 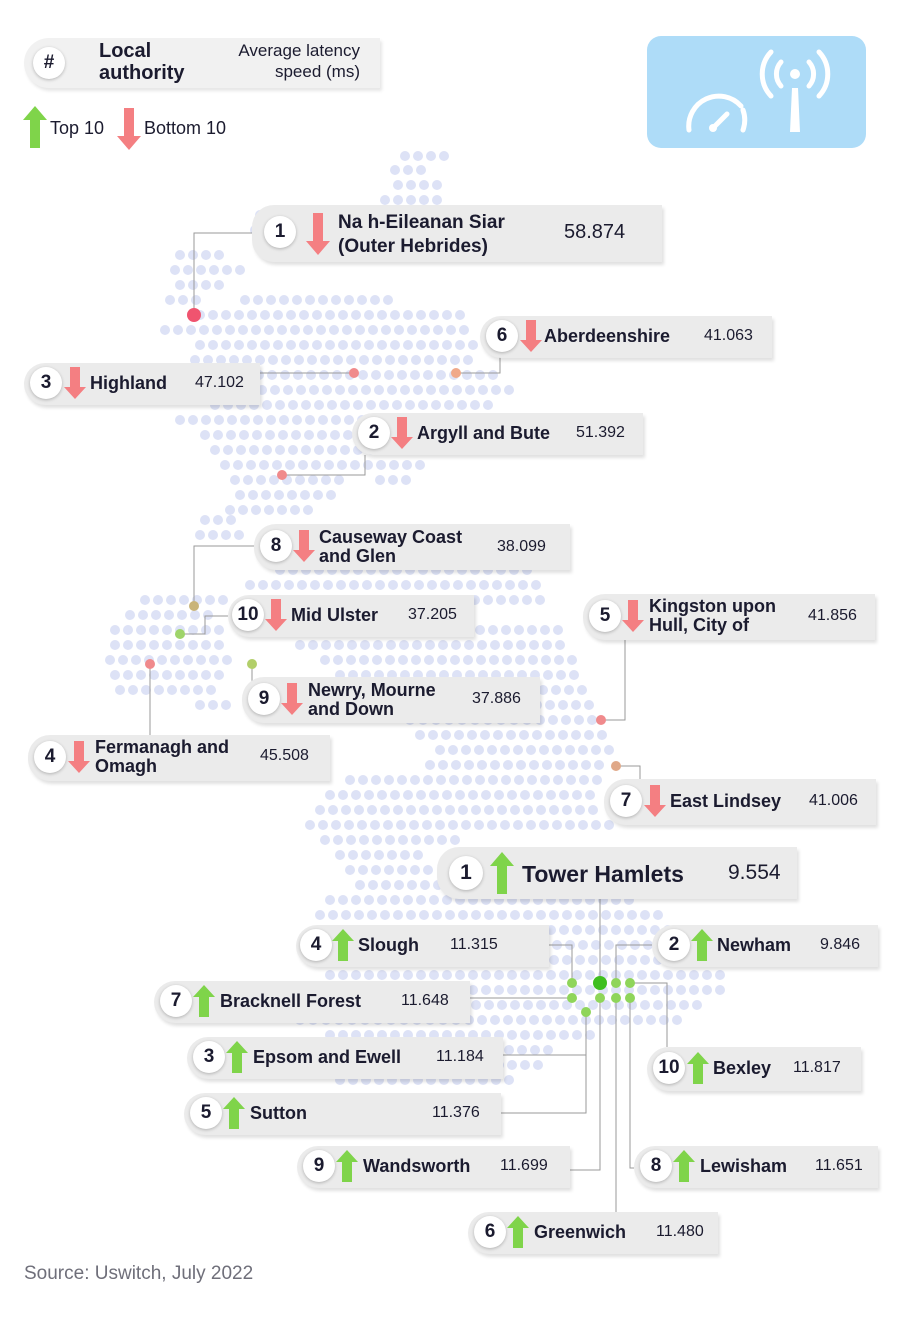 What do you see at coordinates (833, 800) in the screenshot?
I see `latency-value: 41.006` at bounding box center [833, 800].